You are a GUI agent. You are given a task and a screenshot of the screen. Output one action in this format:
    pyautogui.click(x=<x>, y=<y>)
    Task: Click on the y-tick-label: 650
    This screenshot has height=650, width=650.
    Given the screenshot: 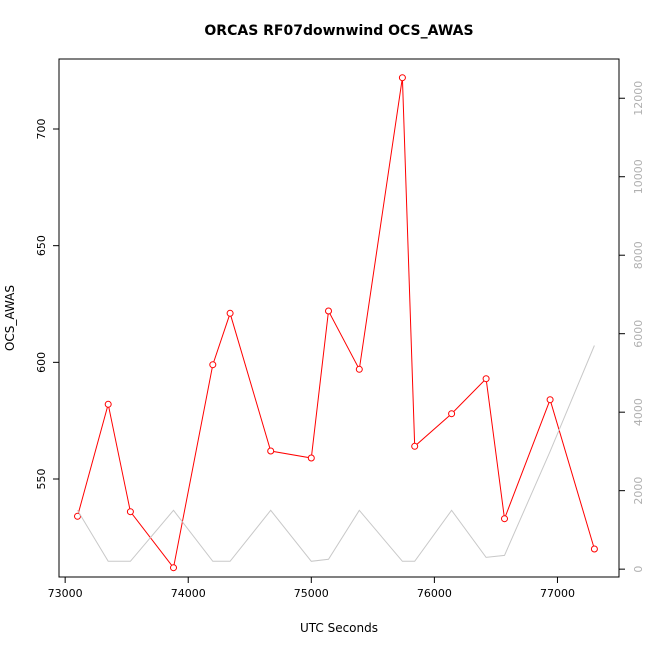 What is the action you would take?
    pyautogui.click(x=41, y=245)
    